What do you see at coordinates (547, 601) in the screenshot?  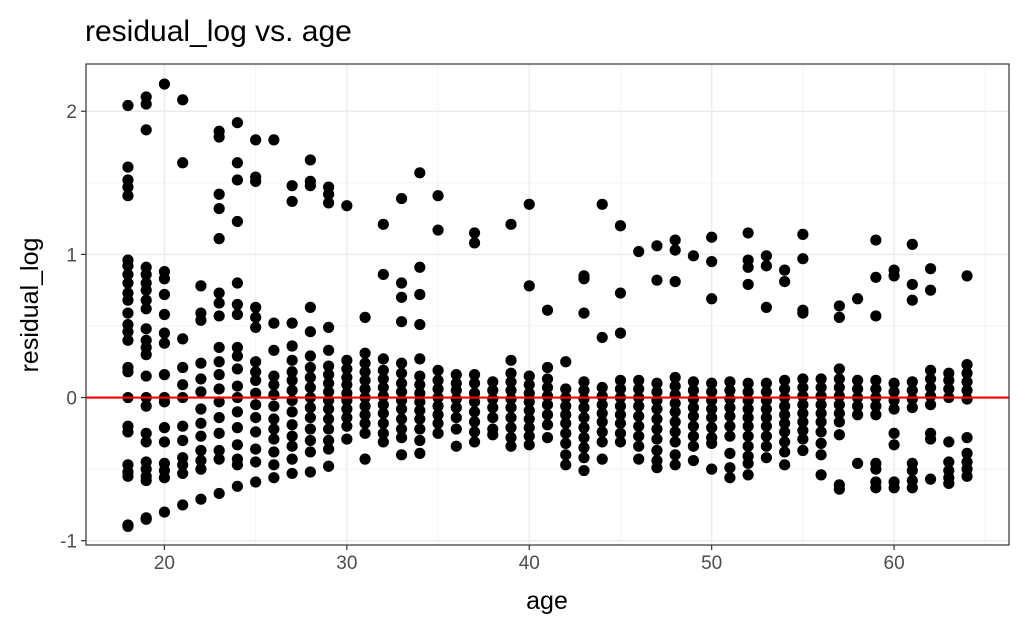 I see `x-axis-title: age` at bounding box center [547, 601].